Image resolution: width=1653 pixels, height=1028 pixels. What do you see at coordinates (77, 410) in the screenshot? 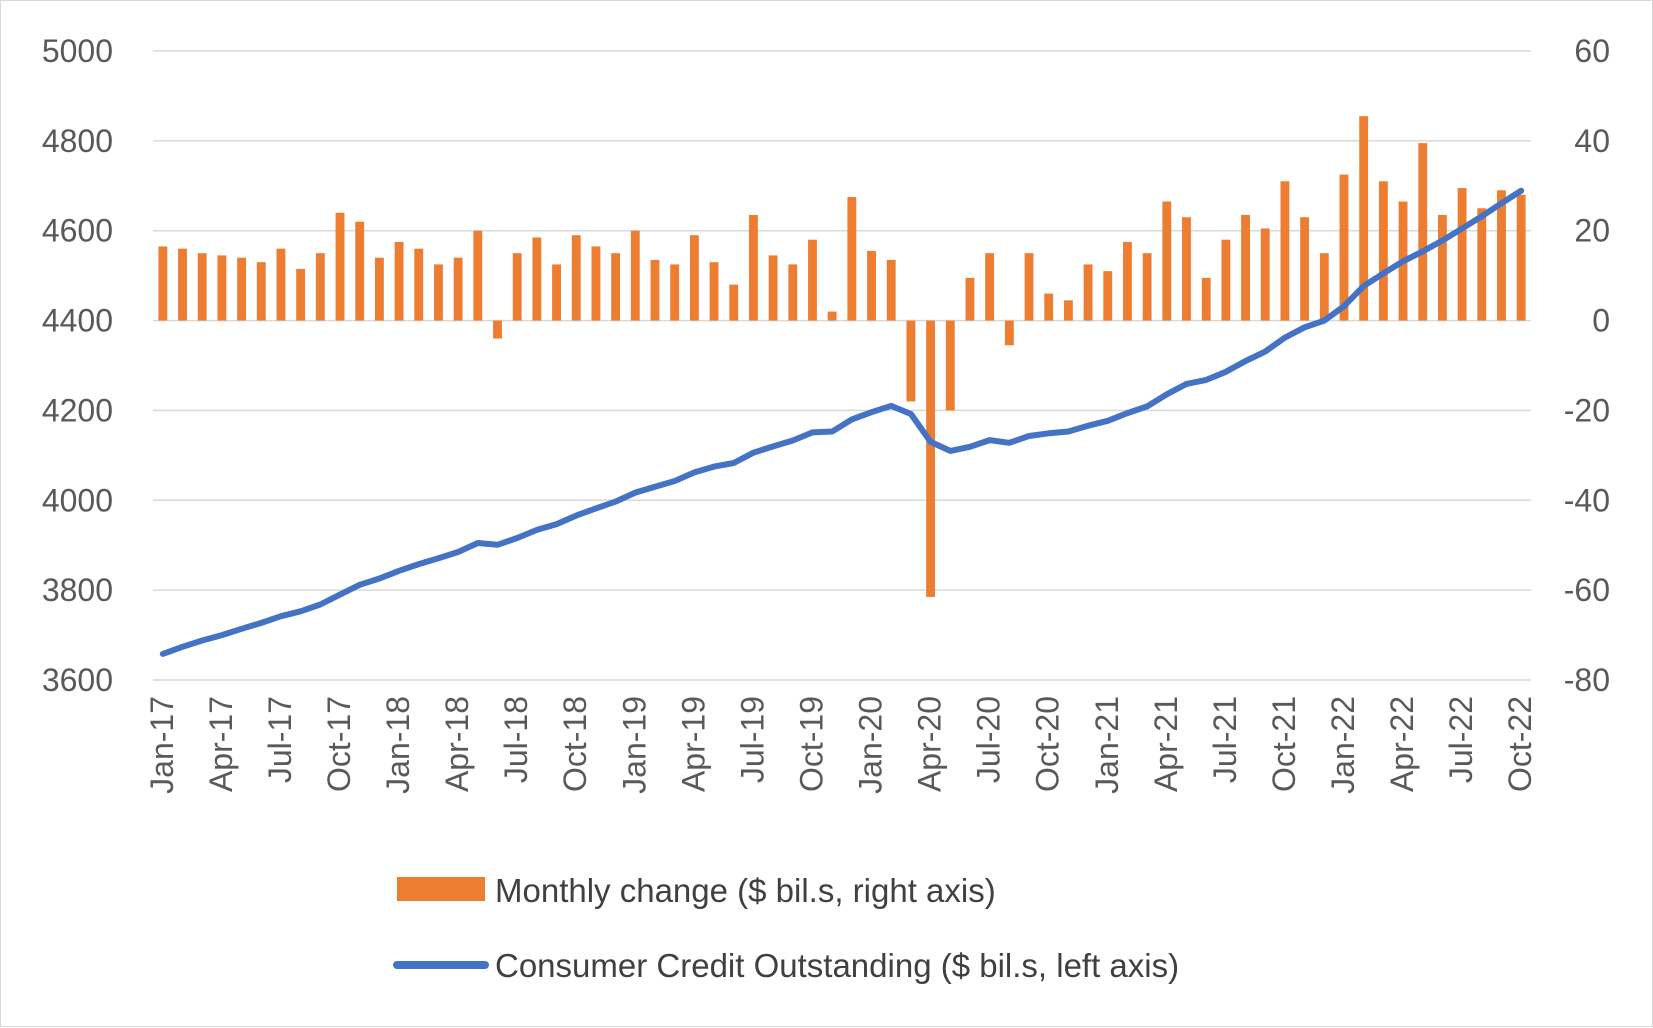
I see `left-axis-tick-label: 4200` at bounding box center [77, 410].